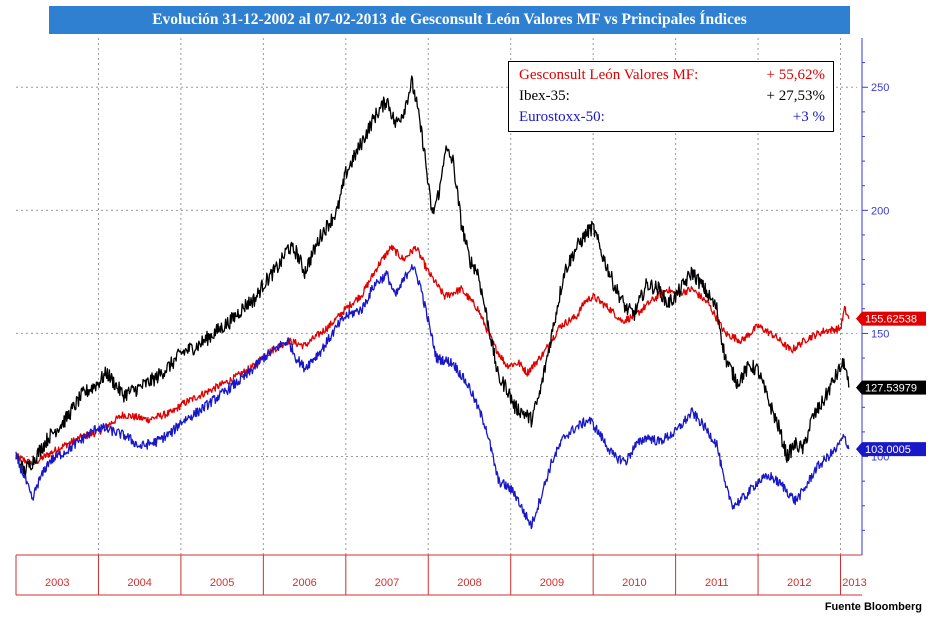 The image size is (938, 628). Describe the element at coordinates (304, 583) in the screenshot. I see `x-tick-label: 2006` at that location.